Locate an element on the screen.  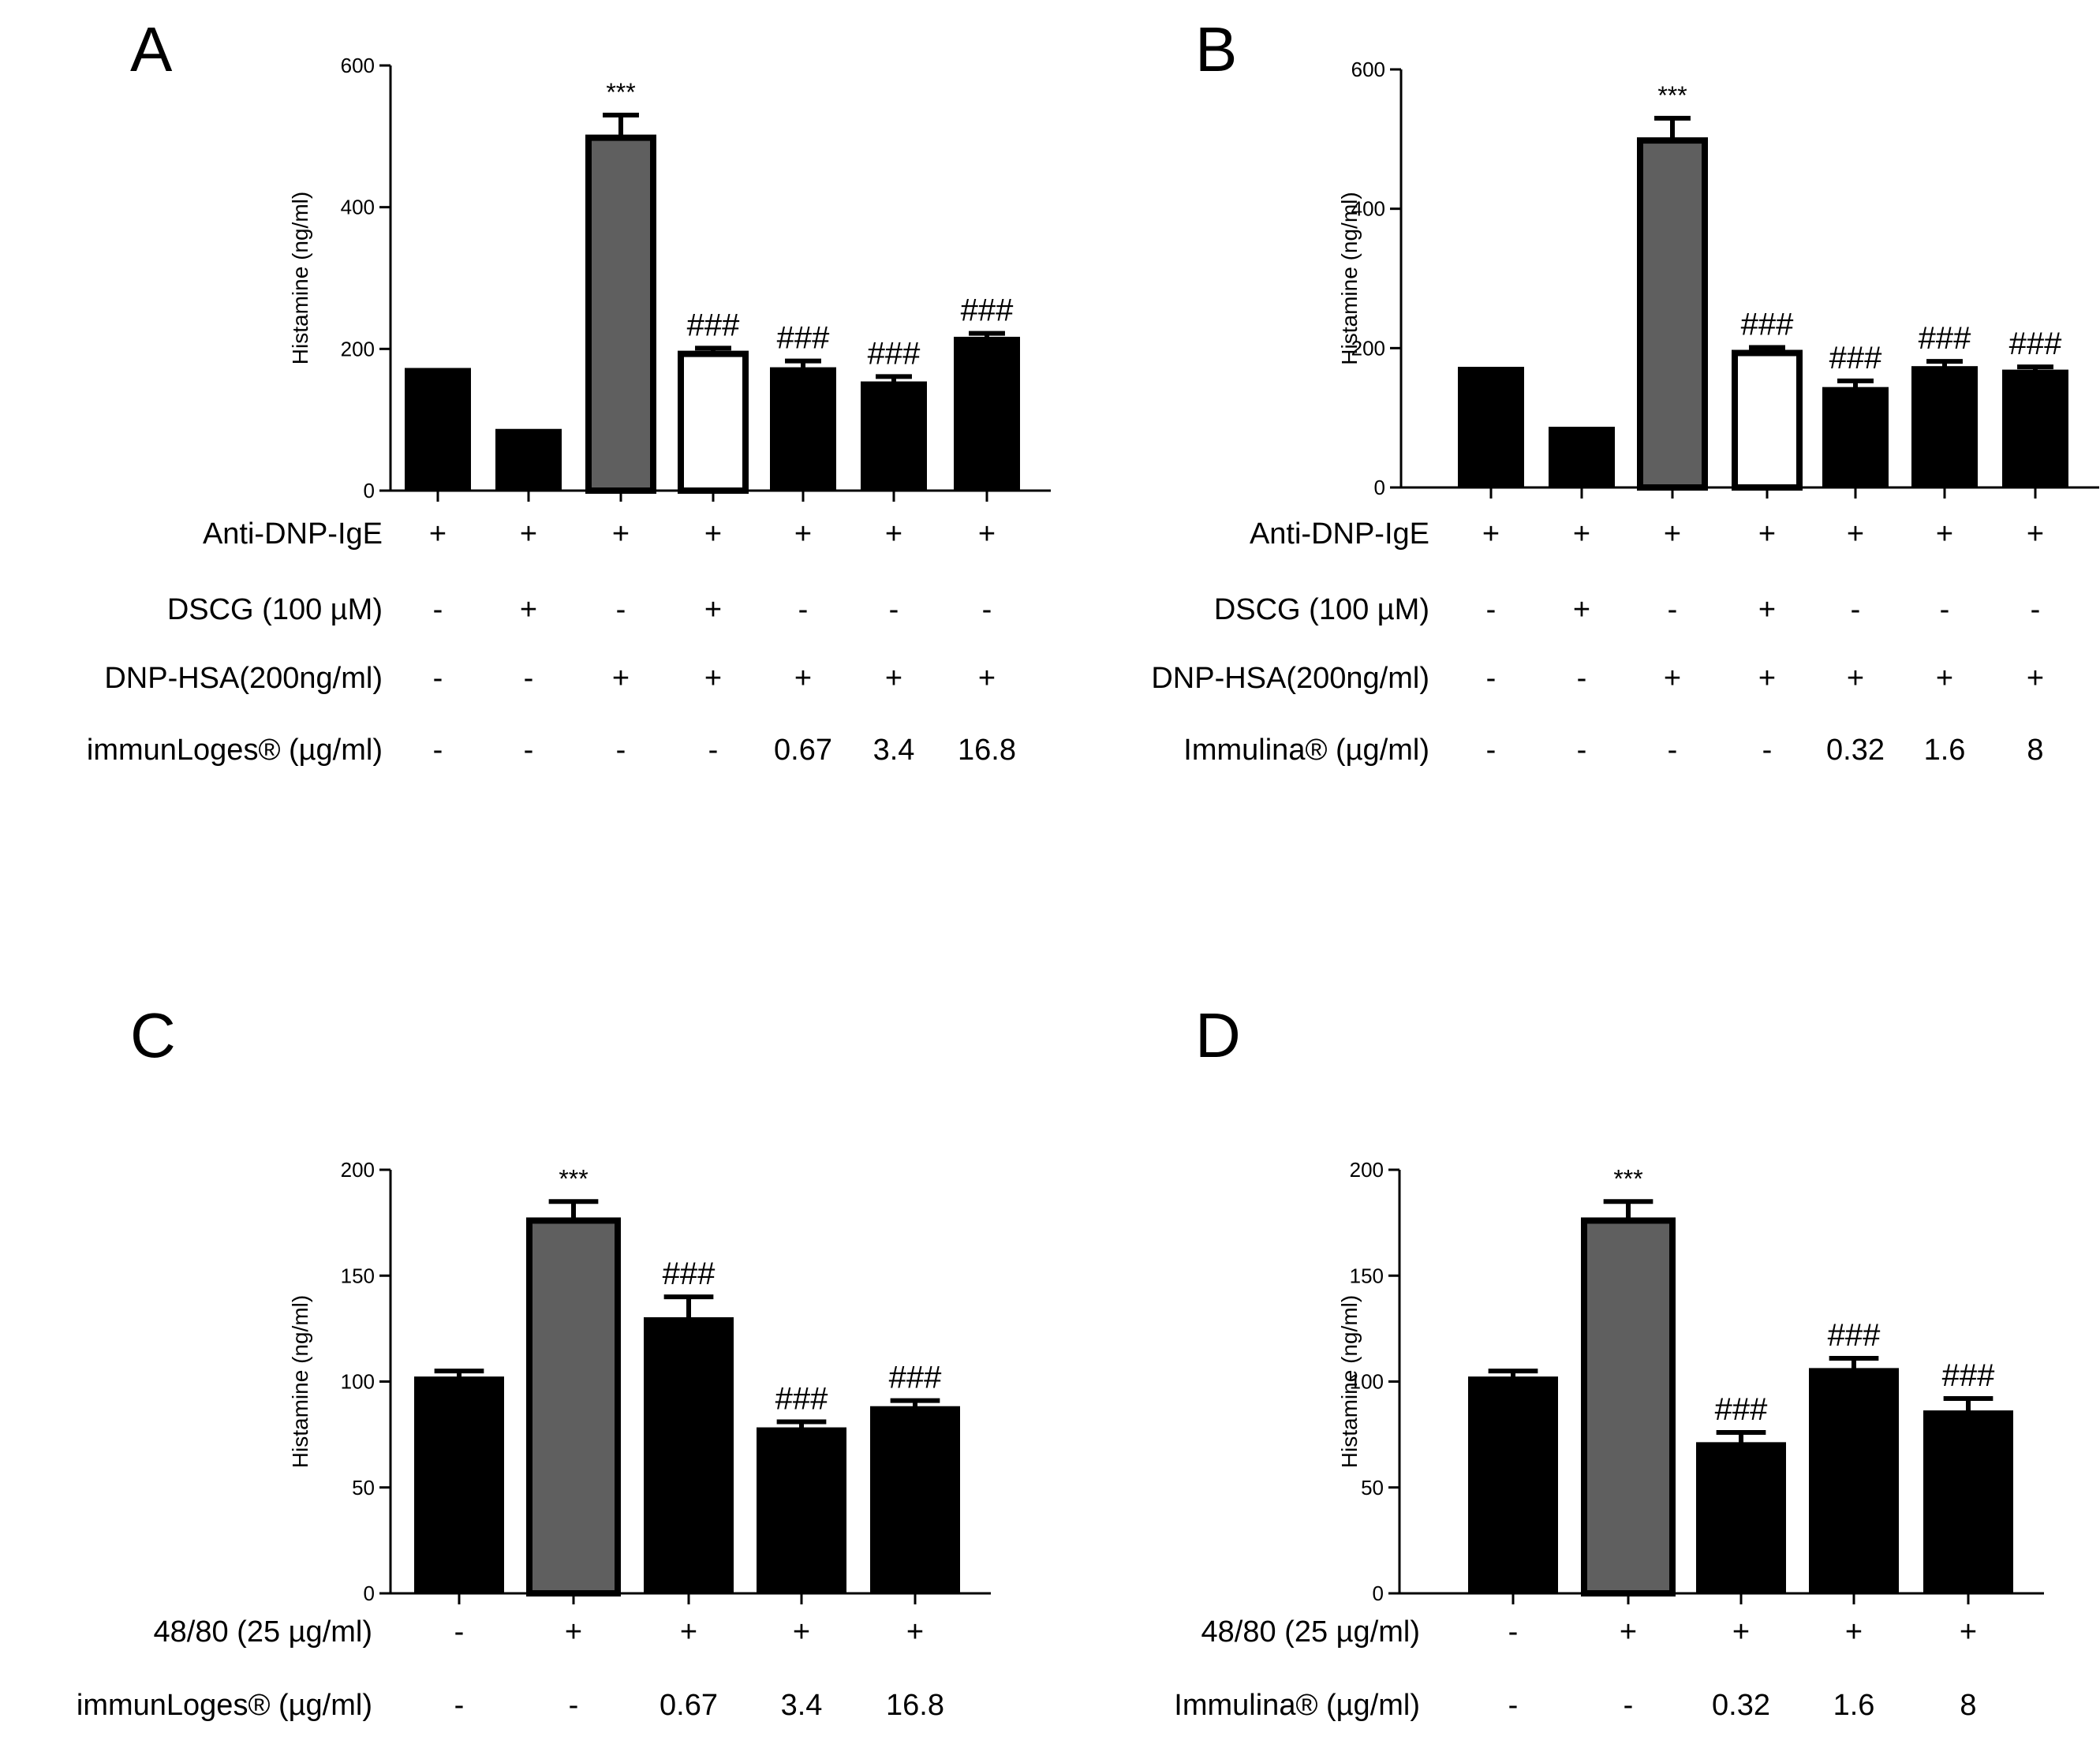
y-tick-label: 100 is located at coordinates (1367, 1382).